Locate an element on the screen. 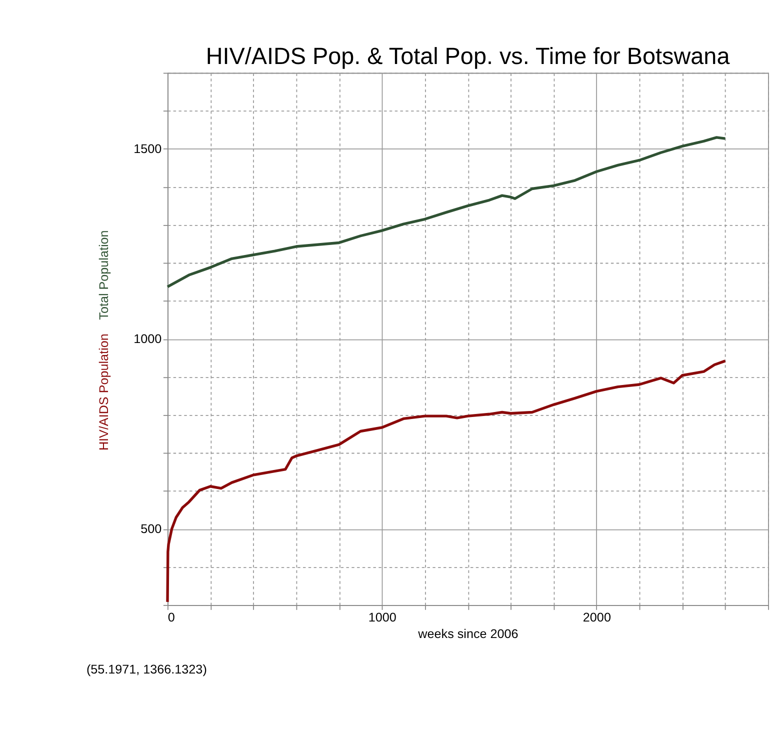 This screenshot has width=778, height=733. x-tick-label: 1000 is located at coordinates (382, 617).